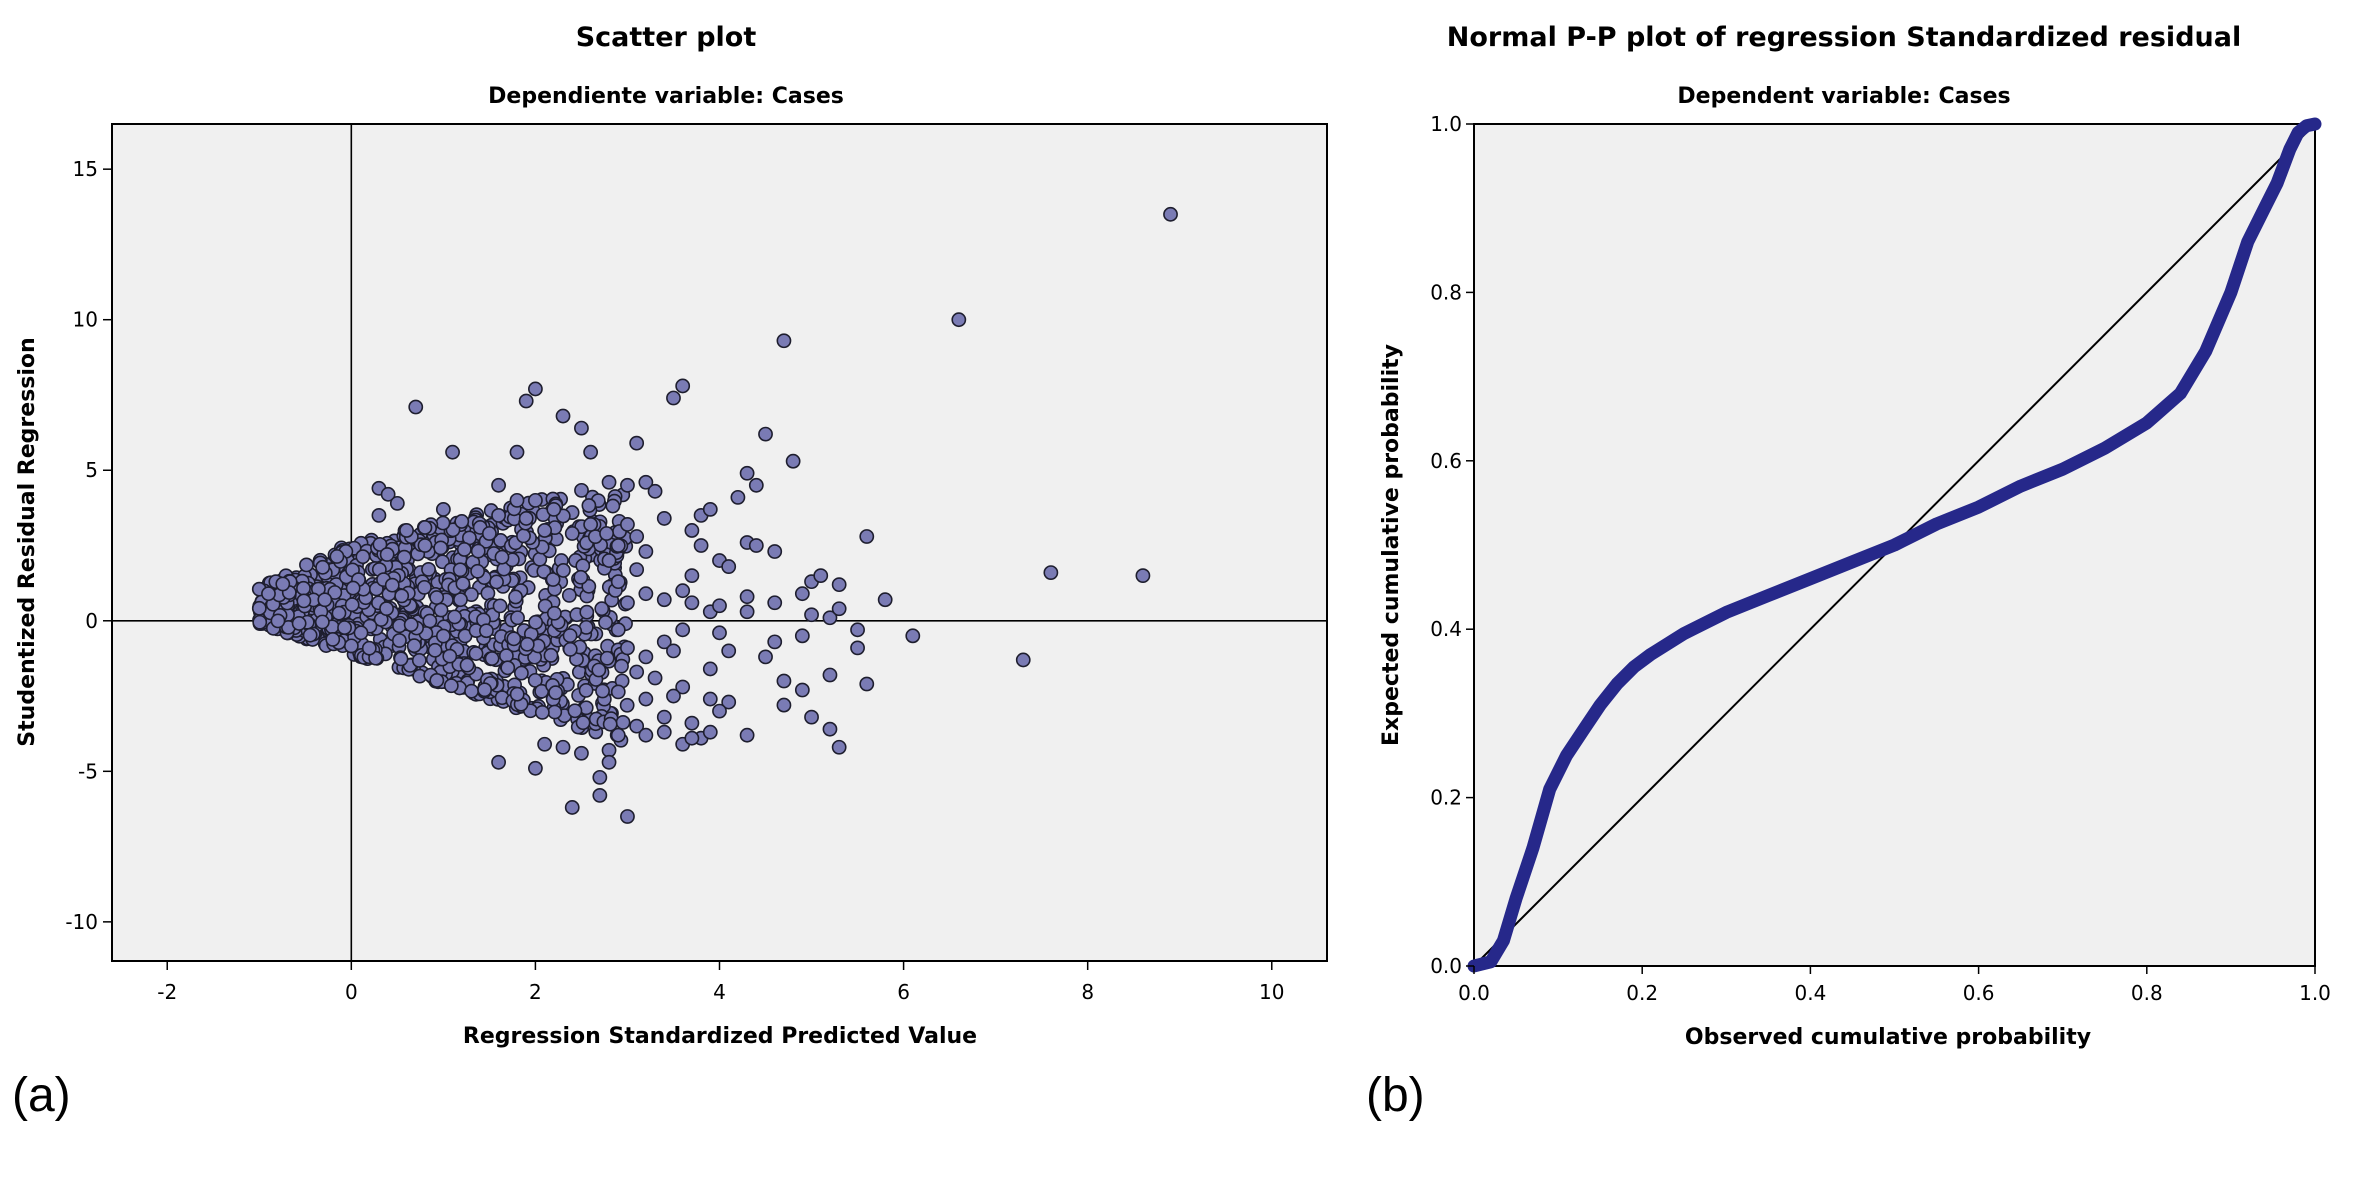 The width and height of the screenshot is (2353, 1177). I want to click on pp-y-tick-label: 0.0, so click(1446, 966).